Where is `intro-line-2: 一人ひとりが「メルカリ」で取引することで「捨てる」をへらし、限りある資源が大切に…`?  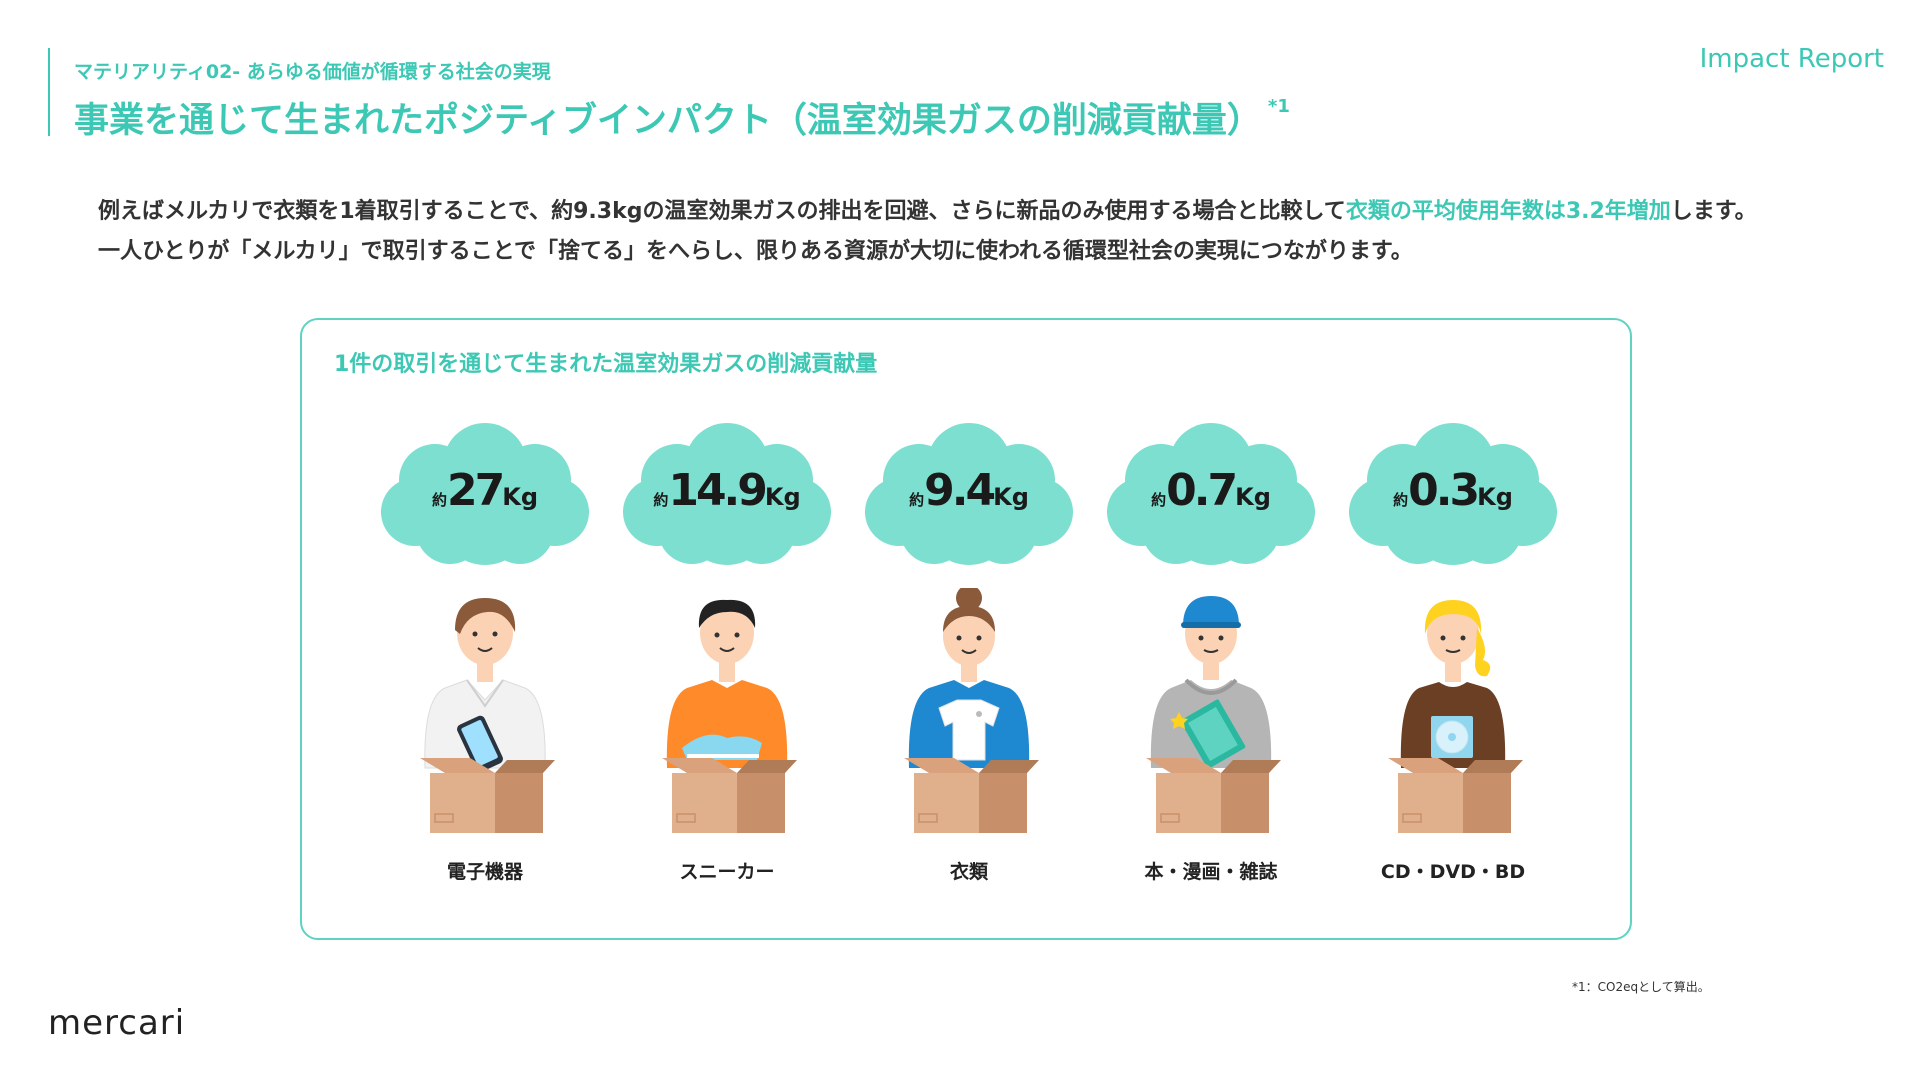 intro-line-2: 一人ひとりが「メルカリ」で取引することで「捨てる」をへらし、限りある資源が大切に… is located at coordinates (755, 251).